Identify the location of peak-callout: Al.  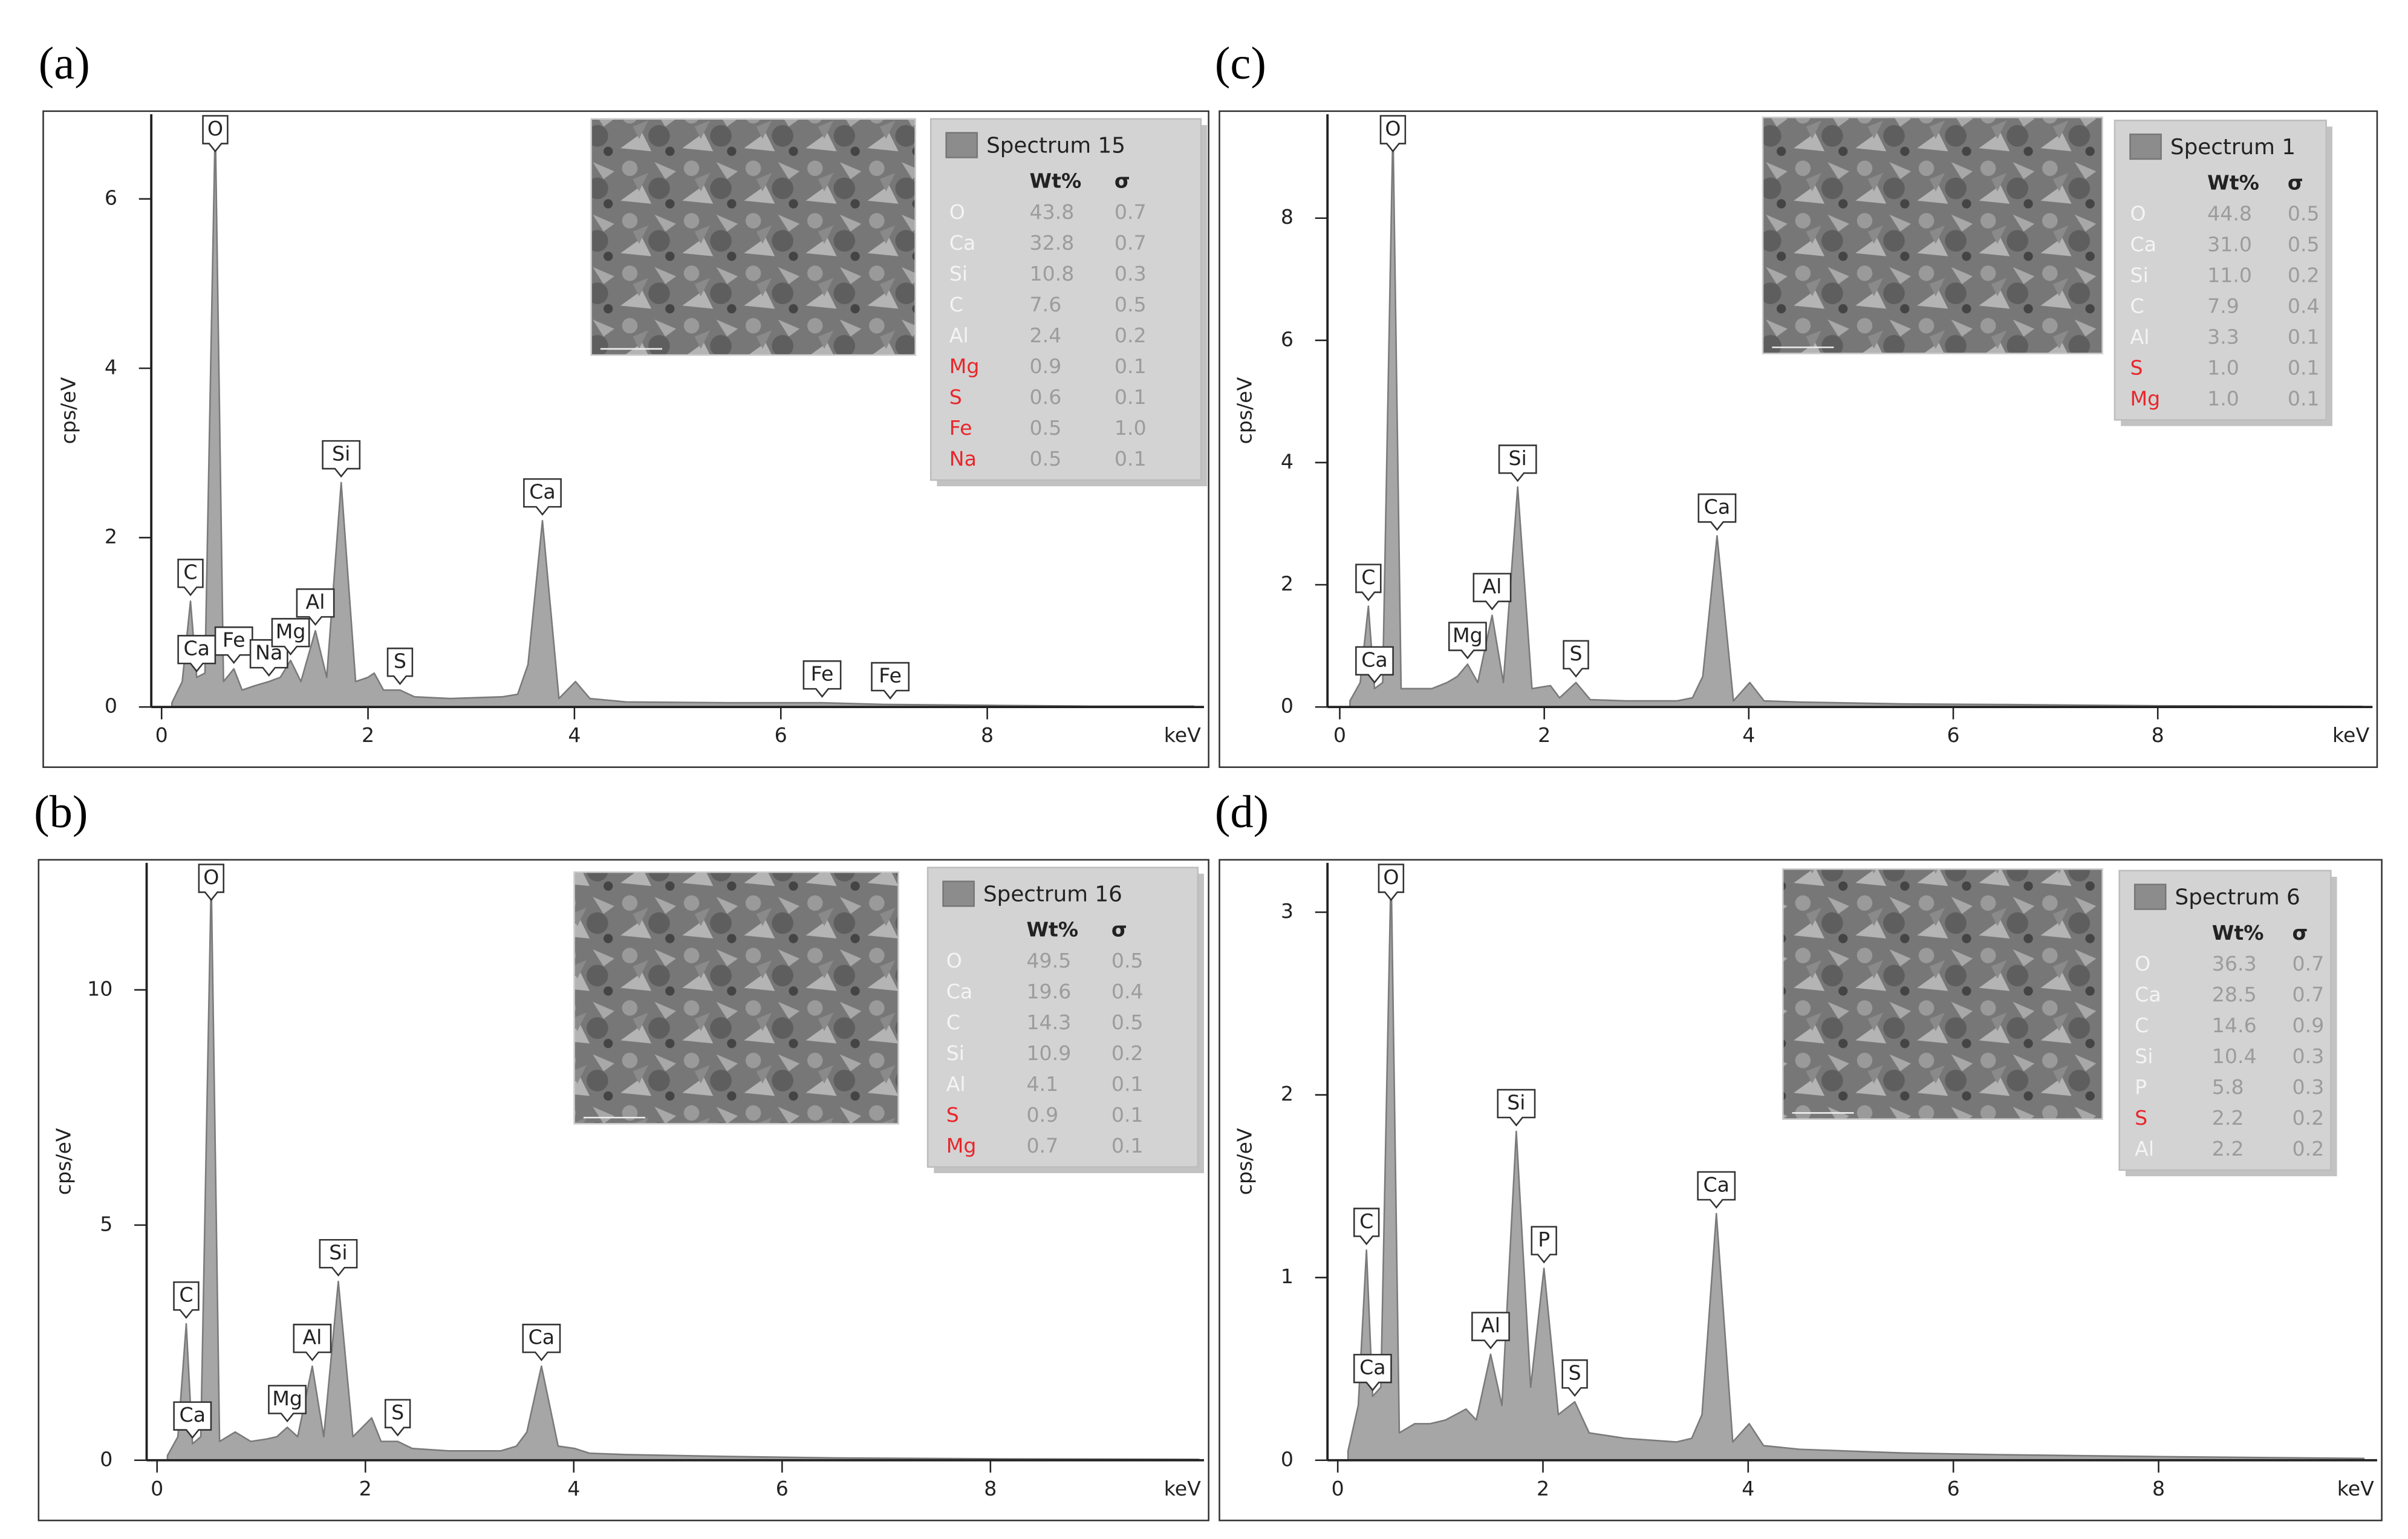
(313, 1343).